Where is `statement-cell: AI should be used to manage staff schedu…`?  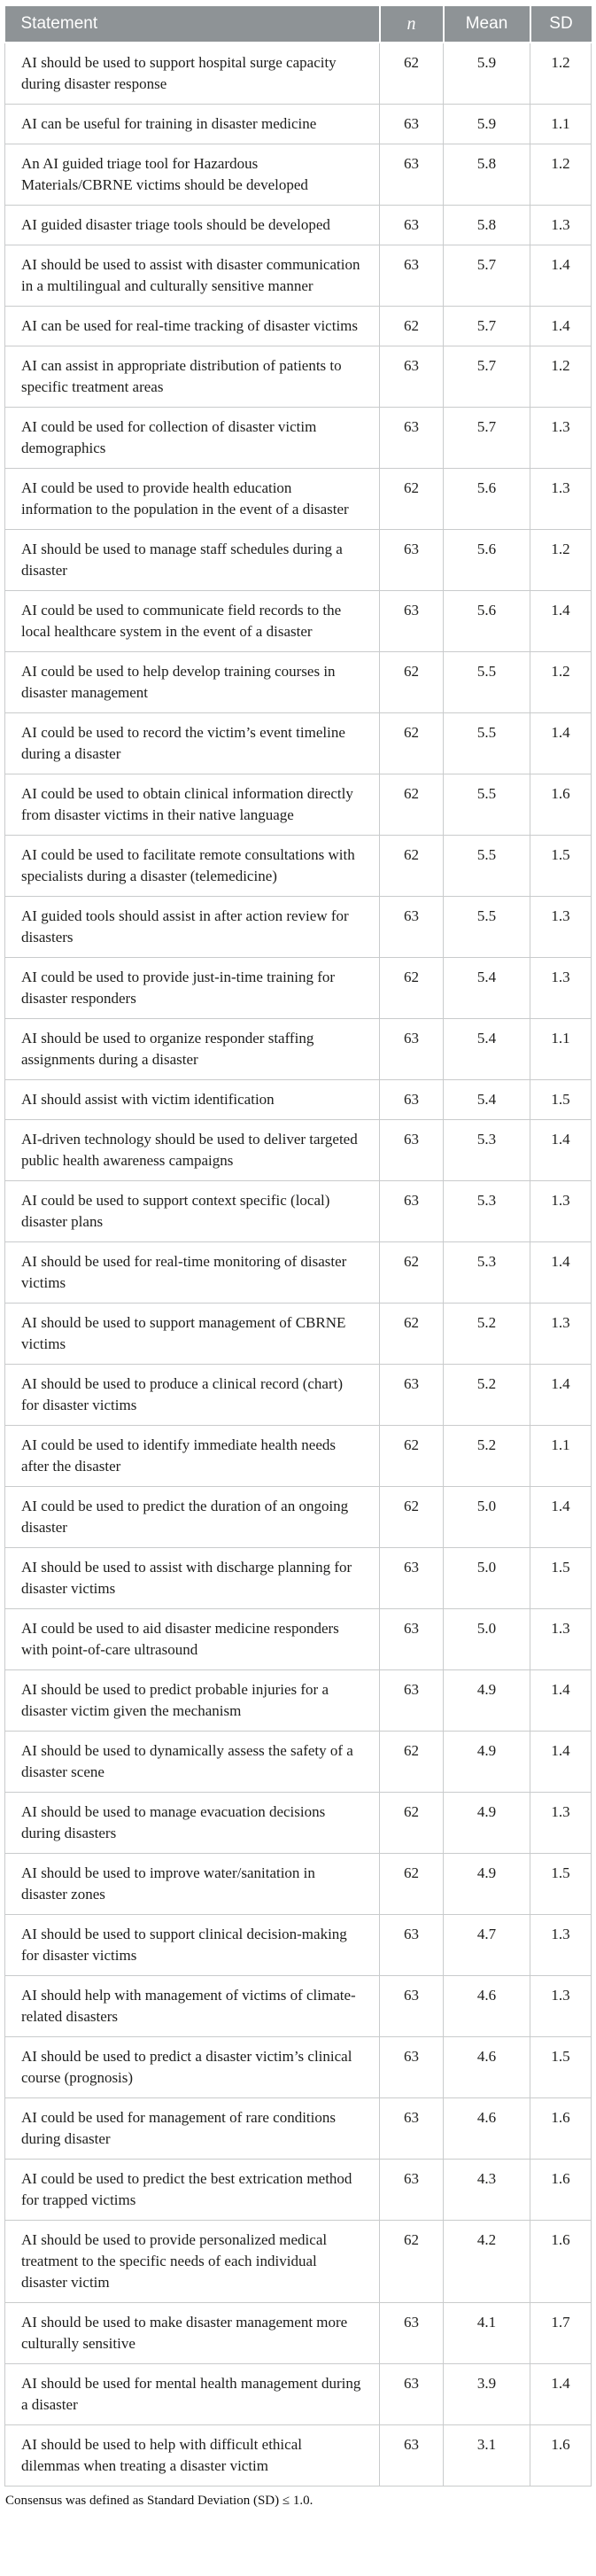 statement-cell: AI should be used to manage staff schedu… is located at coordinates (192, 560).